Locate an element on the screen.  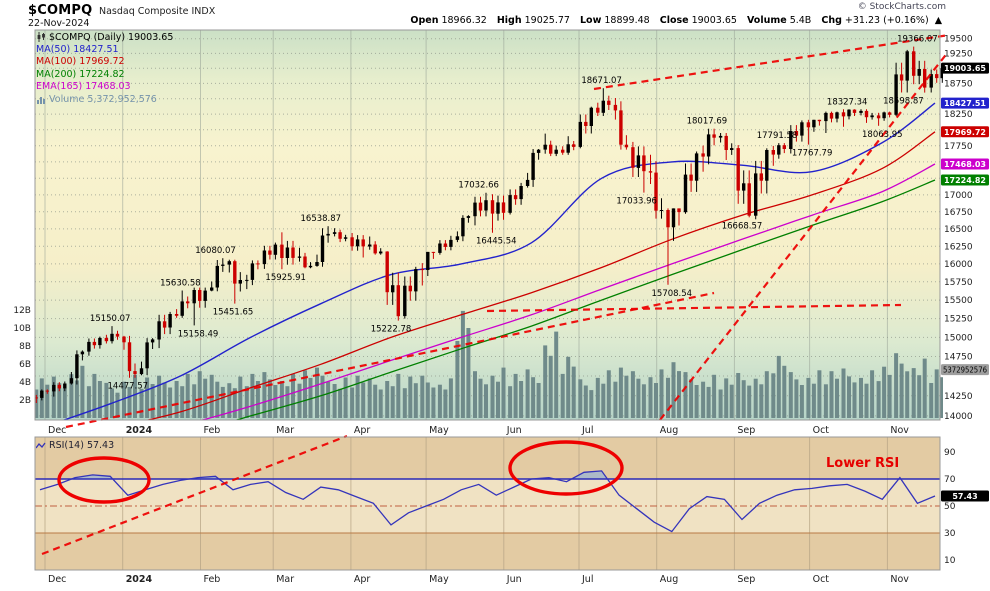
svg-text: 17033.96 is located at coordinates (636, 202).